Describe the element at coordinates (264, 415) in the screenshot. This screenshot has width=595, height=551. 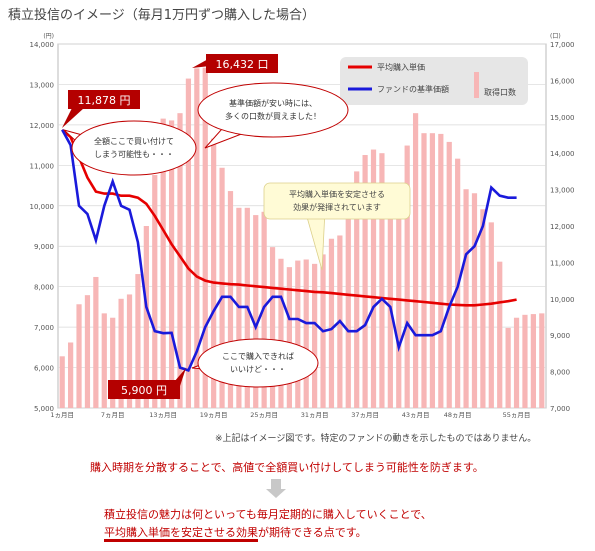
I see `x-tick-label: 25ヵ月目` at that location.